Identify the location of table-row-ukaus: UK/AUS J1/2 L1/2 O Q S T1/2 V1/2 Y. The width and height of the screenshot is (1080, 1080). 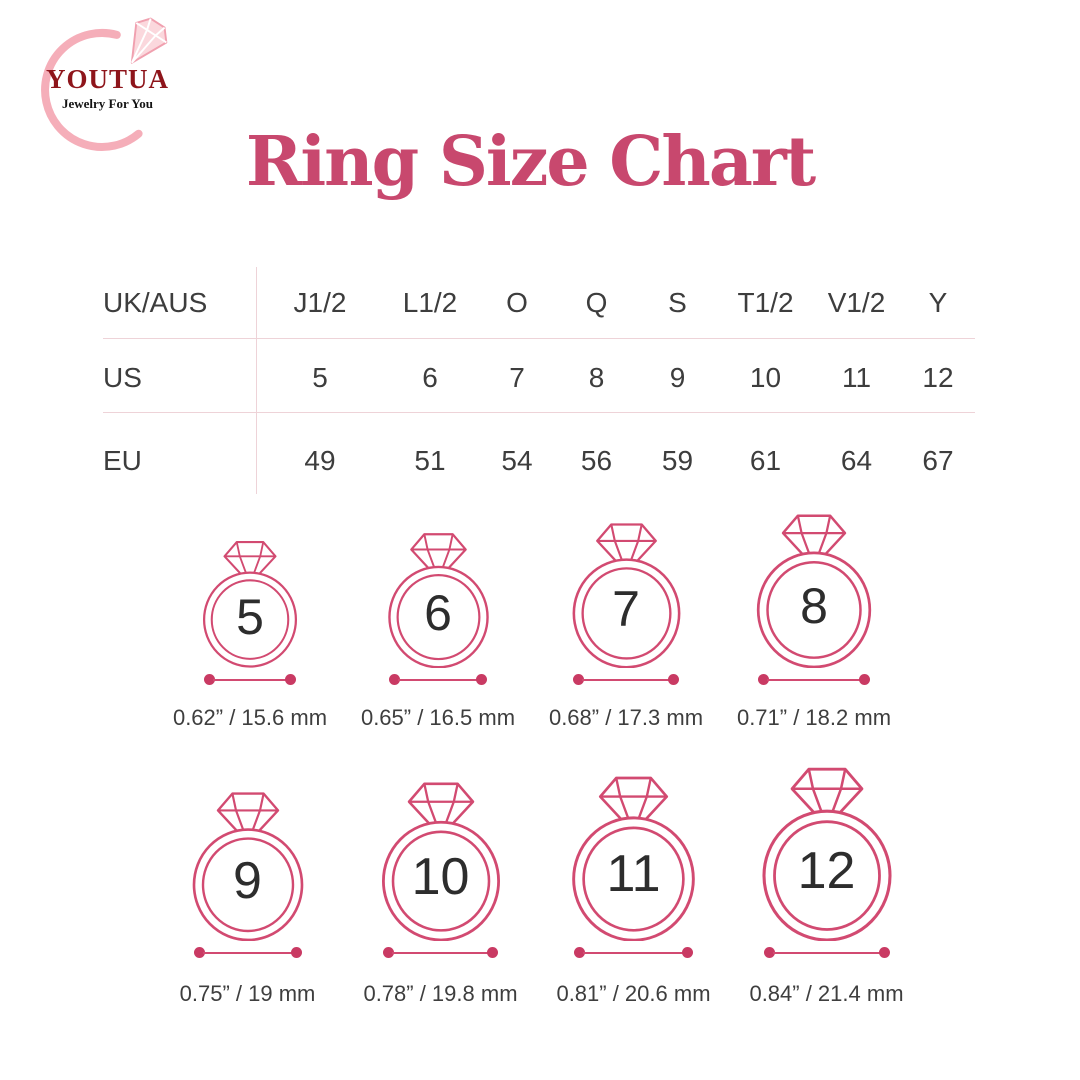
(539, 303).